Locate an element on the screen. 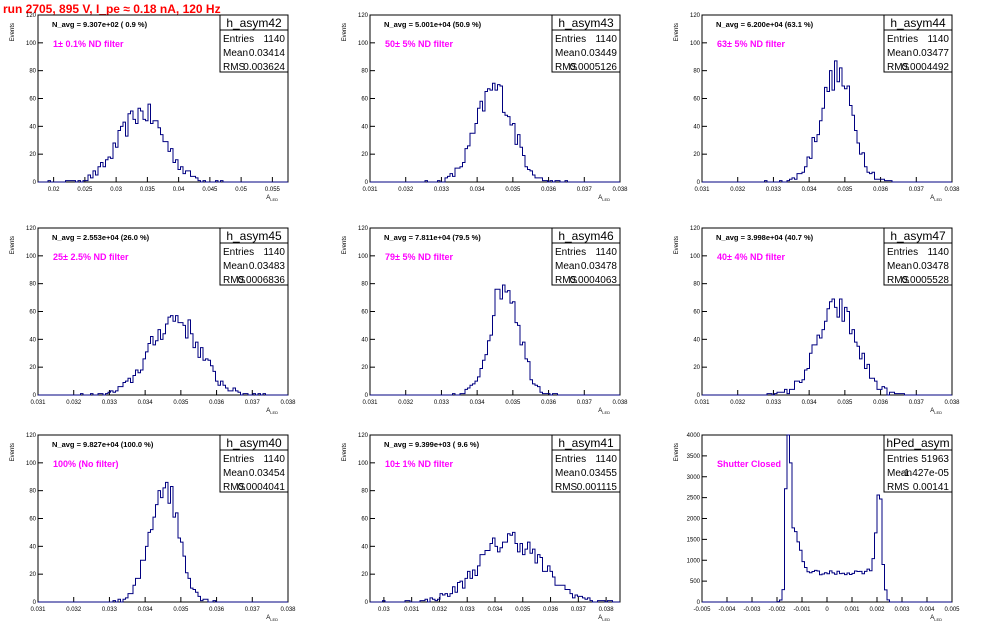  stats-title: h_asym40 is located at coordinates (254, 443).